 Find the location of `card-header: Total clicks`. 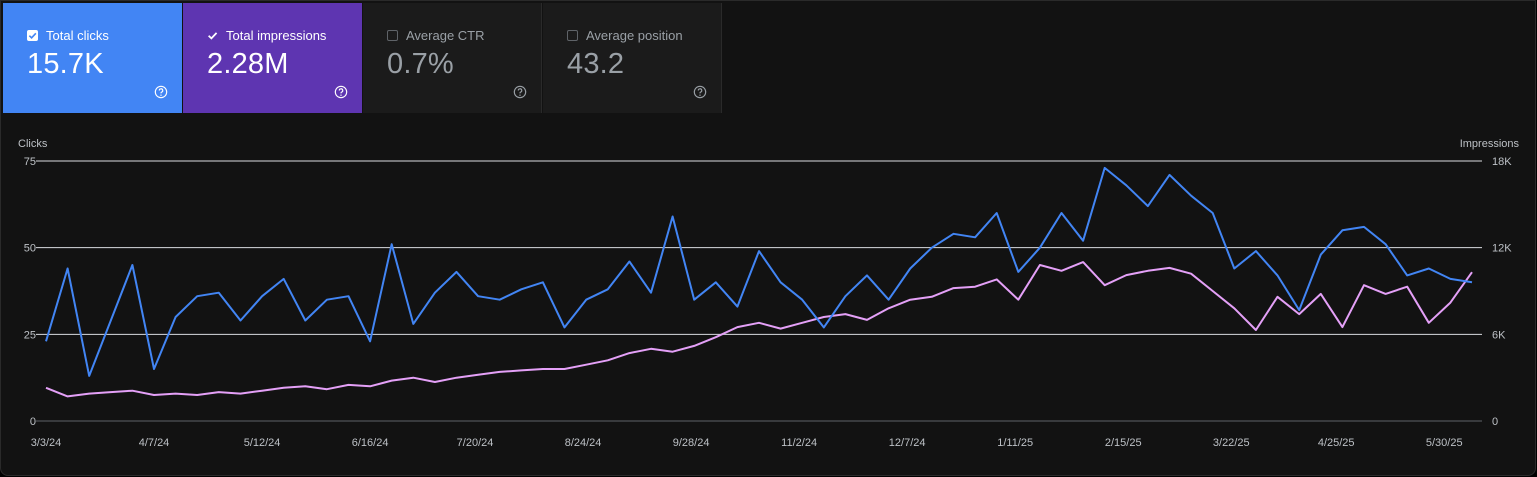

card-header: Total clicks is located at coordinates (104, 35).